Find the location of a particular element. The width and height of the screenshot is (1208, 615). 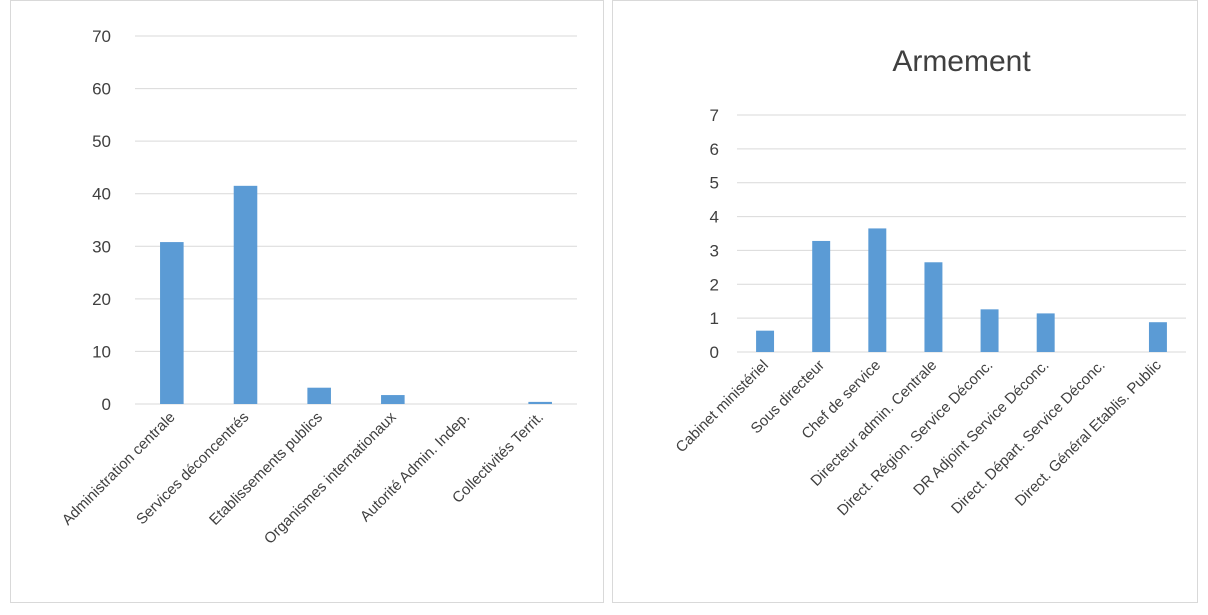

y-tick-label: 10 is located at coordinates (101, 351).